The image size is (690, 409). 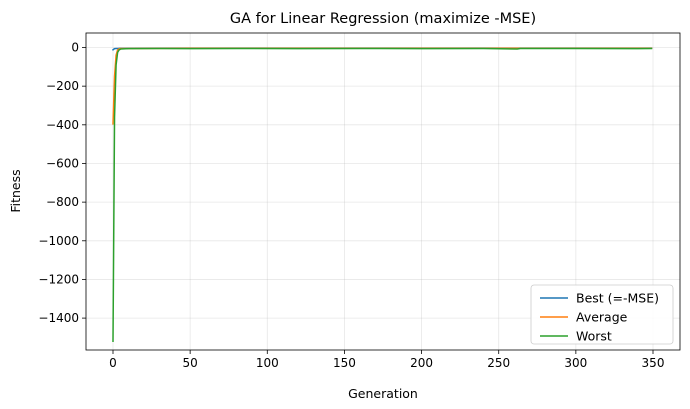 I want to click on x-tick-label: 100, so click(x=267, y=363).